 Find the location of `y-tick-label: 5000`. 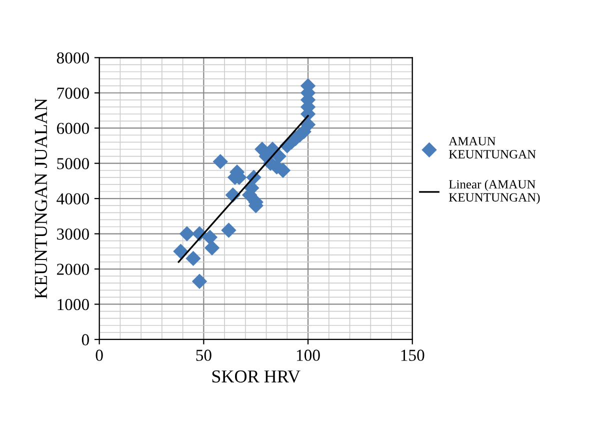

y-tick-label: 5000 is located at coordinates (73, 164).